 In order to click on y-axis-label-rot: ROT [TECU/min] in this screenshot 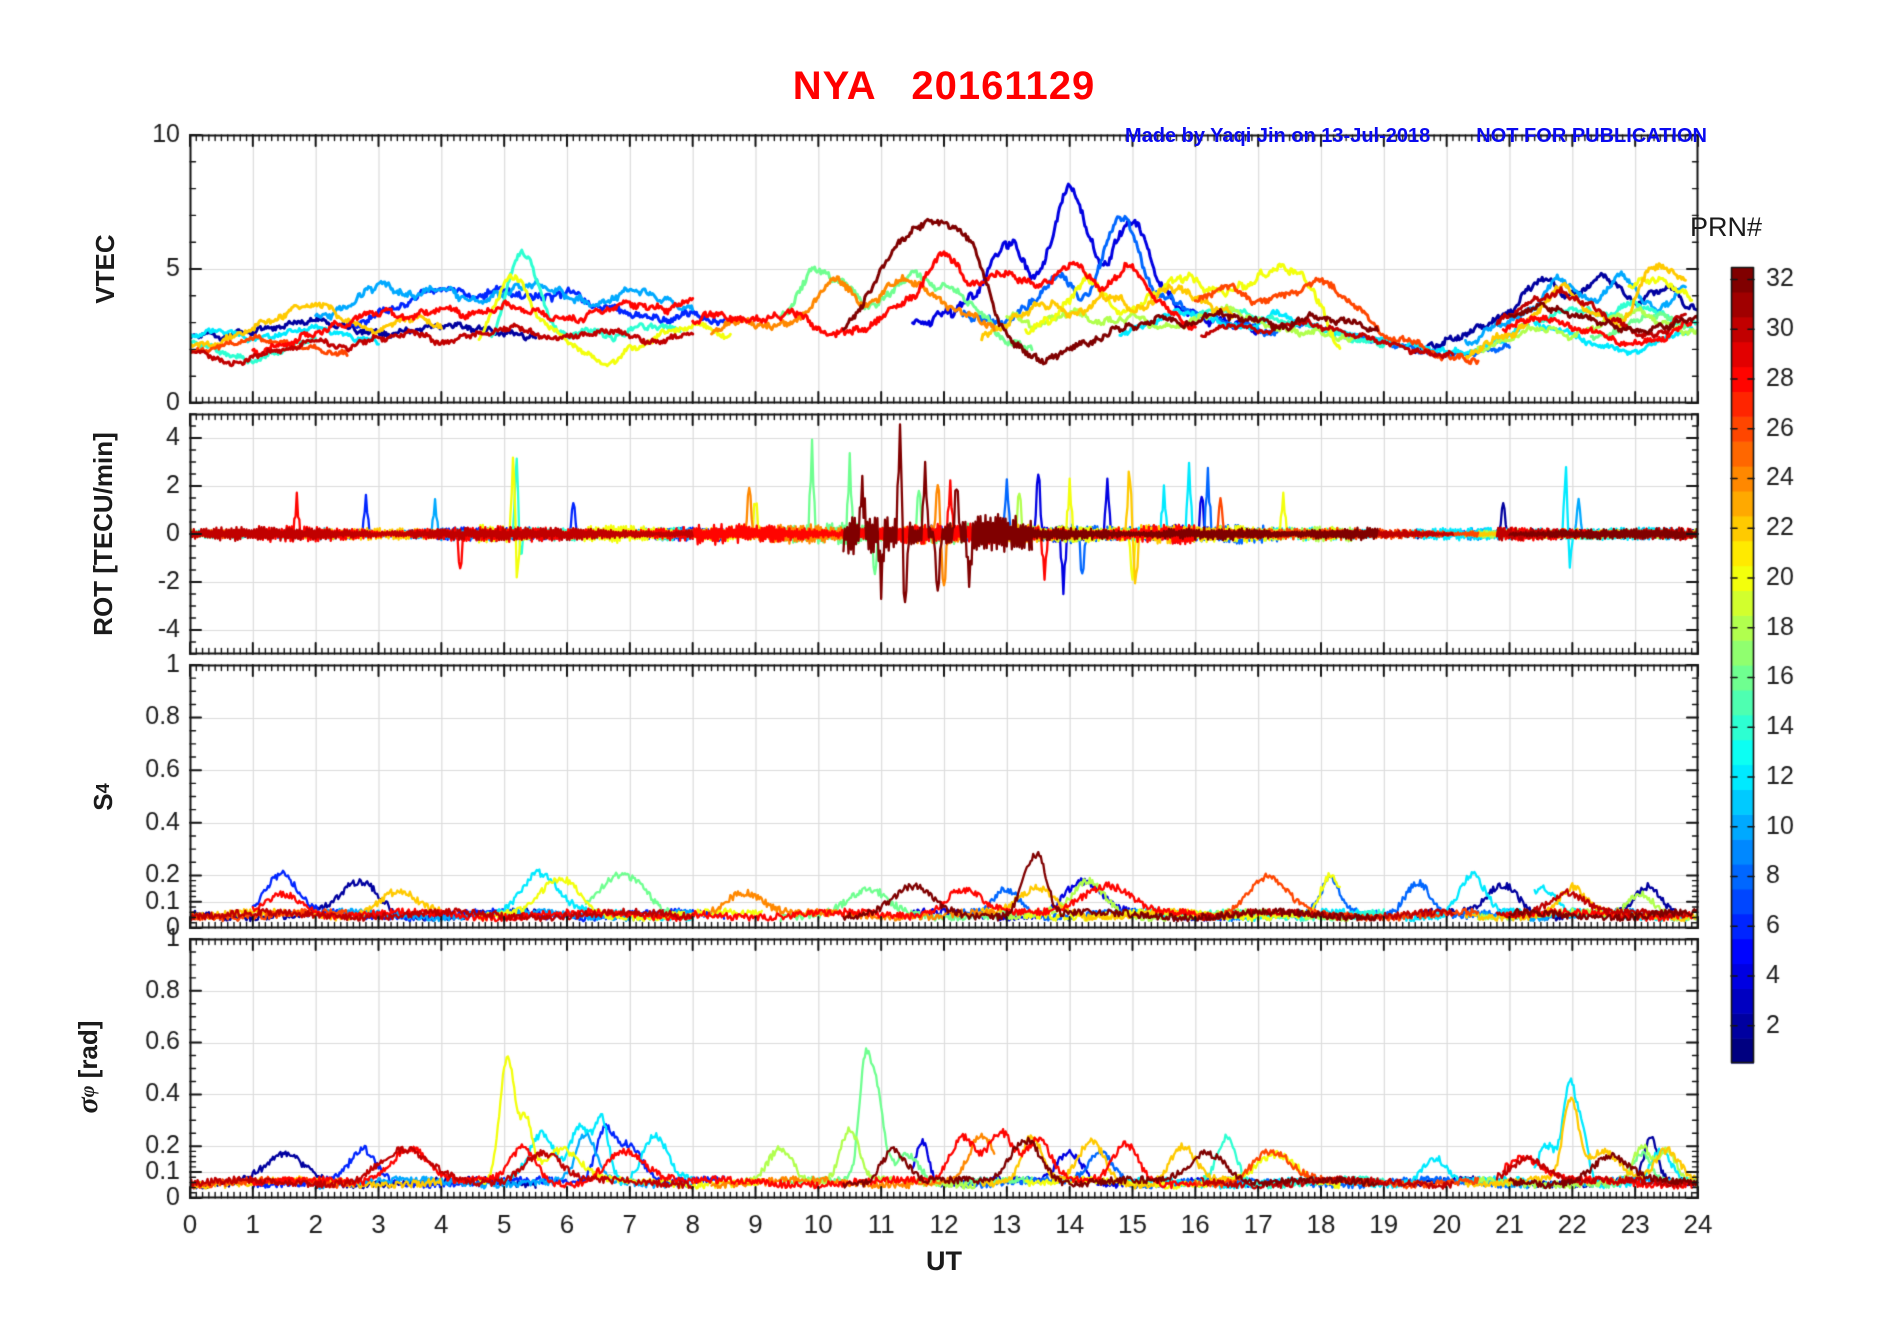, I will do `click(103, 534)`.